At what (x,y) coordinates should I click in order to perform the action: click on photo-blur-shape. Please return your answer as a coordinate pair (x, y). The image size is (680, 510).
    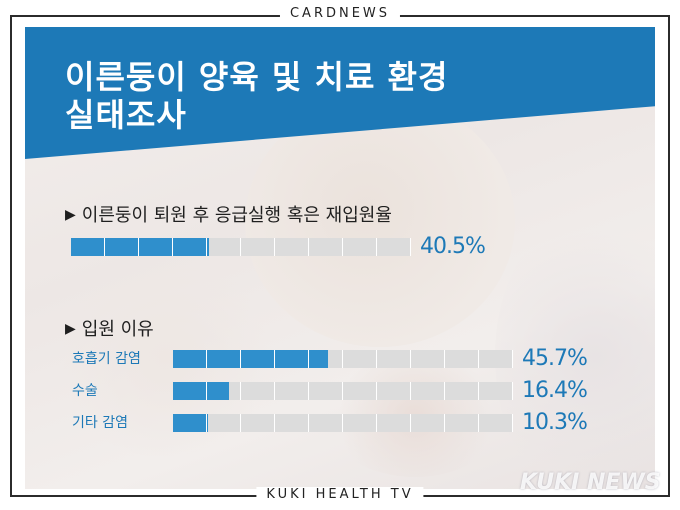
    Looking at the image, I should click on (575, 348).